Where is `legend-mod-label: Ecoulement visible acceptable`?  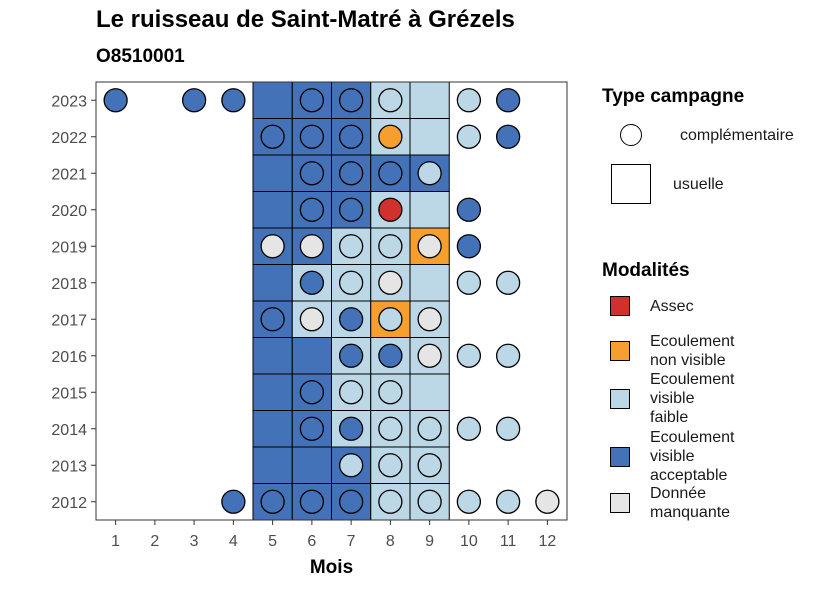
legend-mod-label: Ecoulement visible acceptable is located at coordinates (692, 456).